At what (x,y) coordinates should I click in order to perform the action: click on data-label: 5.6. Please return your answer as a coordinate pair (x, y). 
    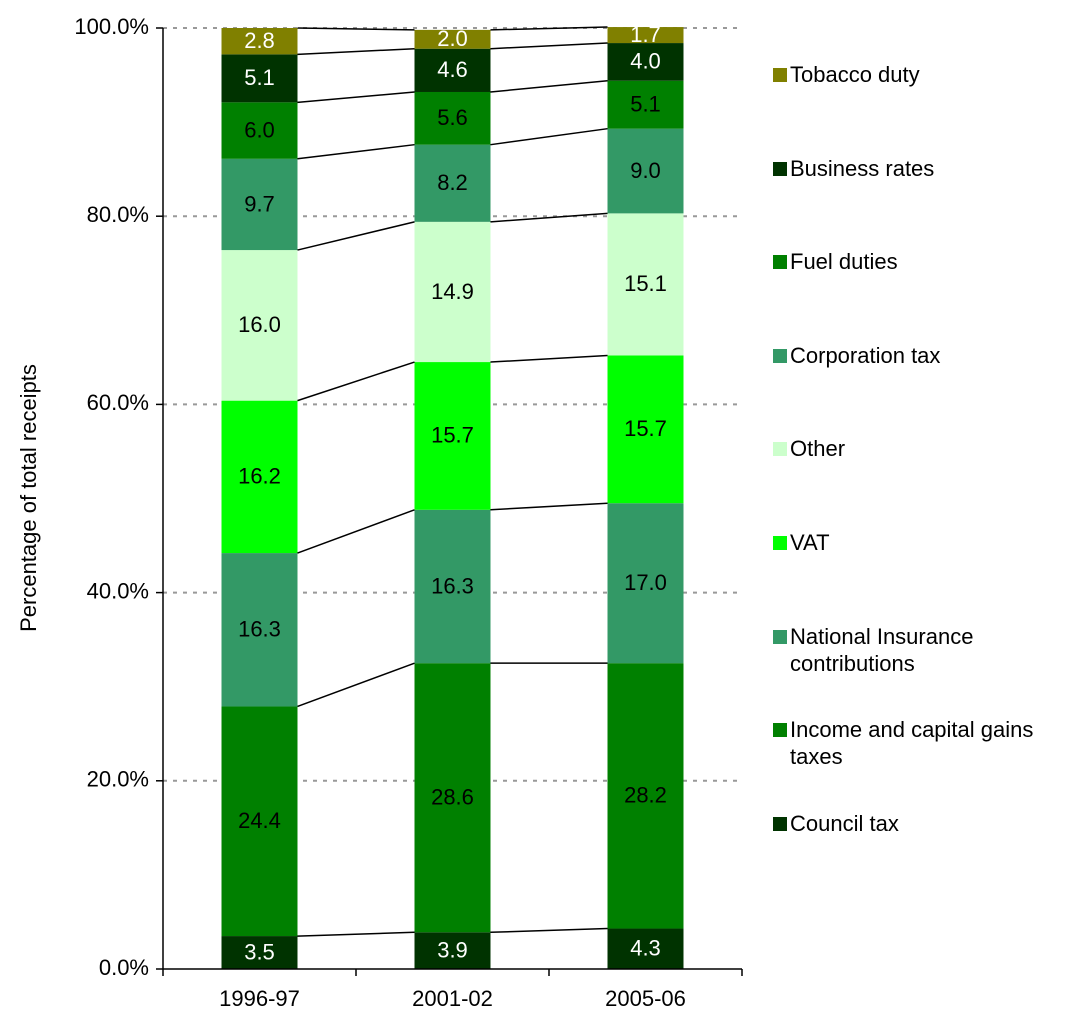
    Looking at the image, I should click on (452, 117).